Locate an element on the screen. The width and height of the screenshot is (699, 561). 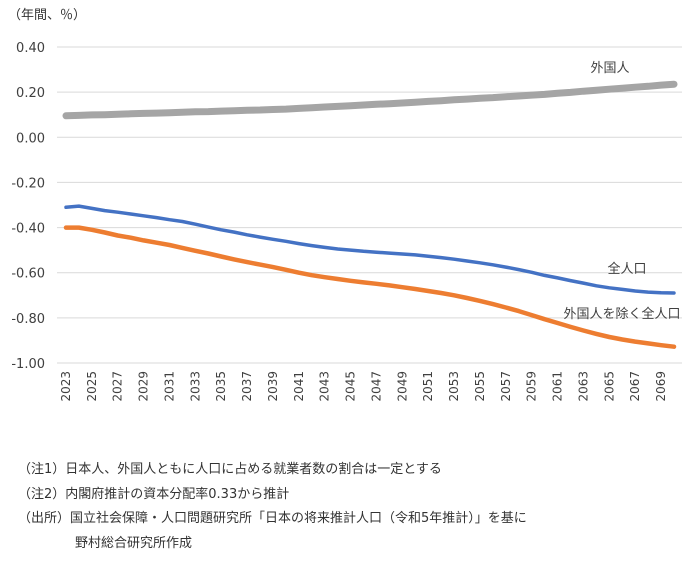
x-tick-label: 2043 is located at coordinates (325, 386).